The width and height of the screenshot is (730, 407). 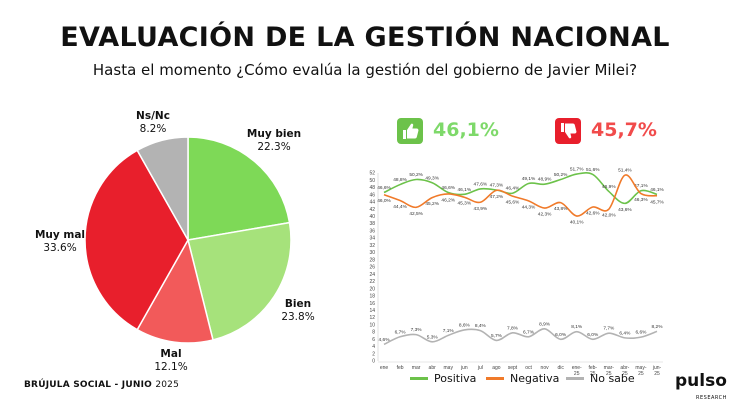 I want to click on data-label-no-sabe: 7,1%, so click(x=449, y=331).